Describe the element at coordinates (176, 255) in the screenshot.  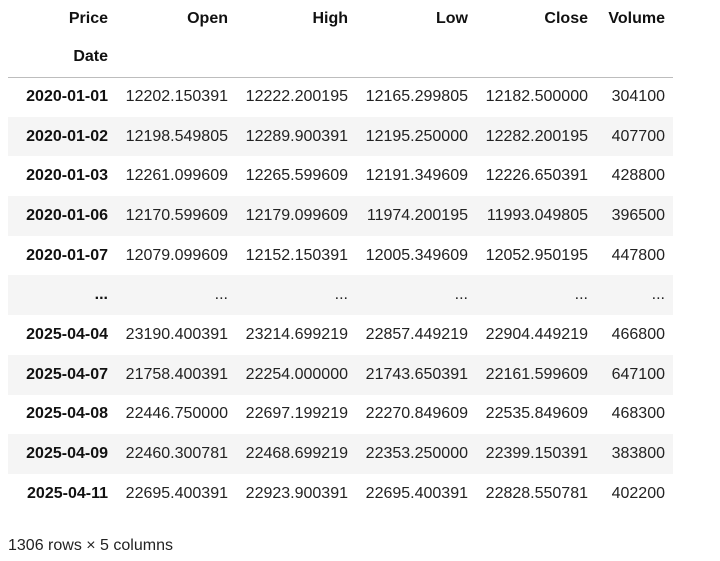
I see `cell-open: 12079.099609` at that location.